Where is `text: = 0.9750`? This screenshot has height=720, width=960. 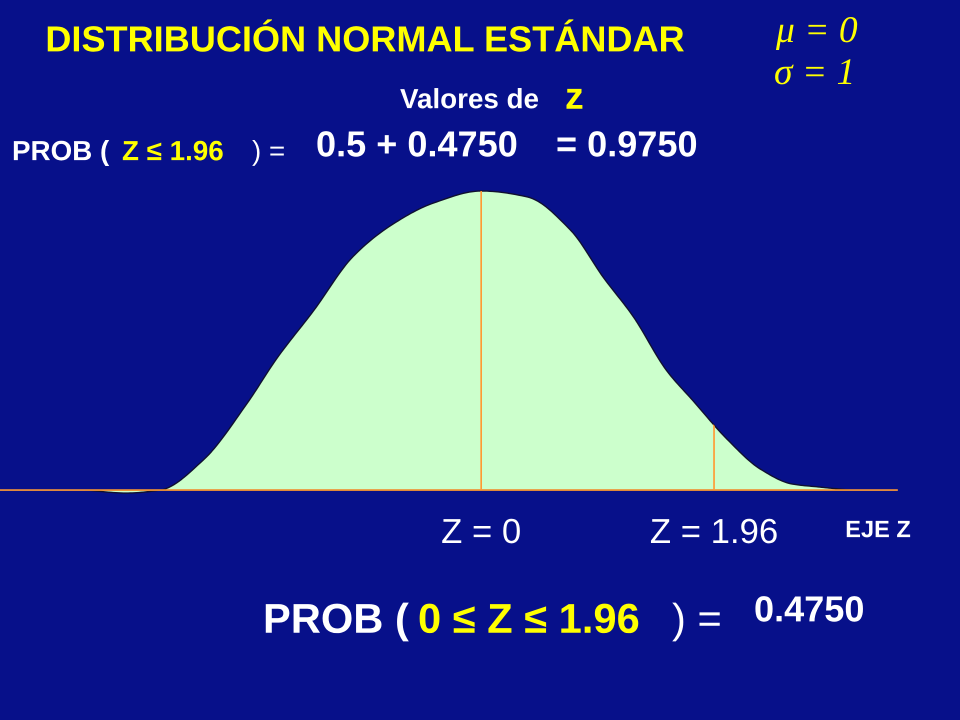 text: = 0.9750 is located at coordinates (627, 144).